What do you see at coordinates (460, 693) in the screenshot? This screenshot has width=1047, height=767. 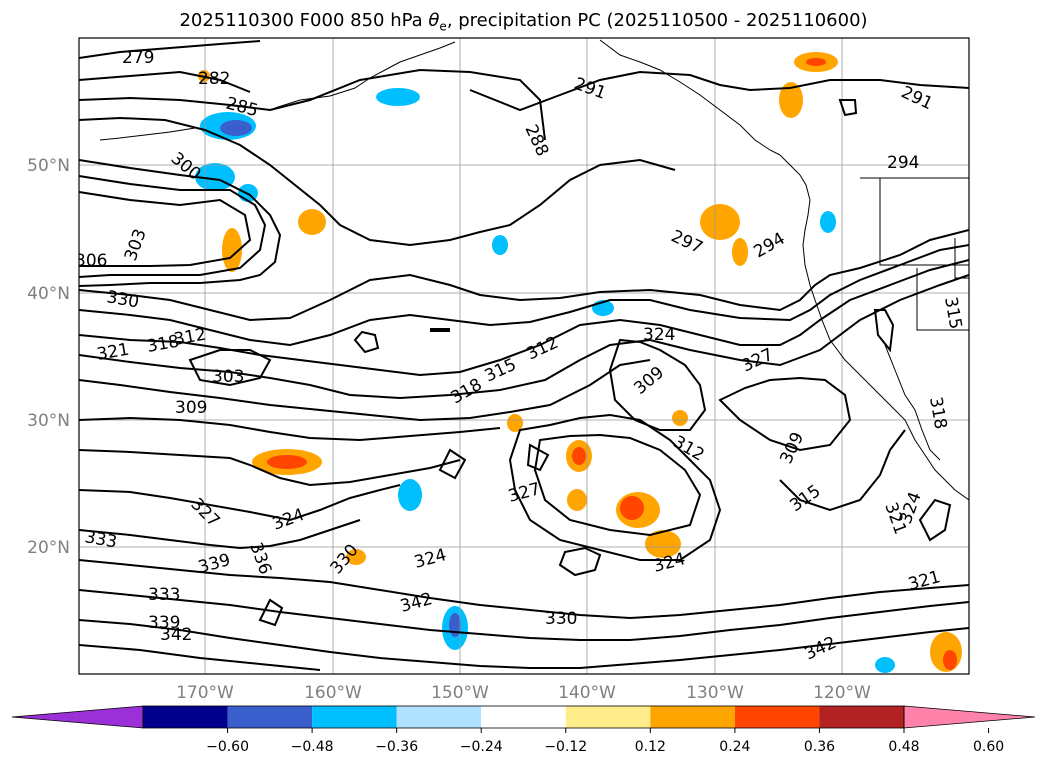 I see `lon-label: 150°W` at bounding box center [460, 693].